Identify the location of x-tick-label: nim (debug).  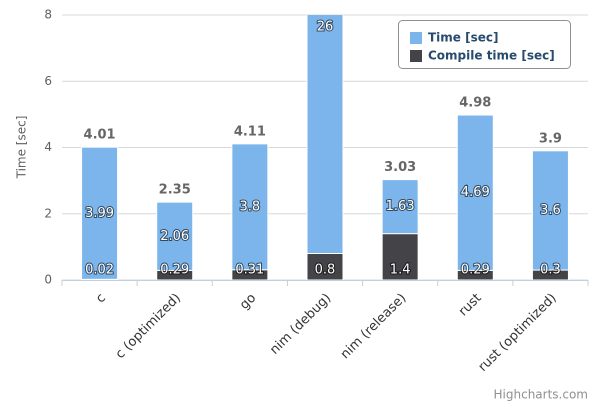
(300, 324).